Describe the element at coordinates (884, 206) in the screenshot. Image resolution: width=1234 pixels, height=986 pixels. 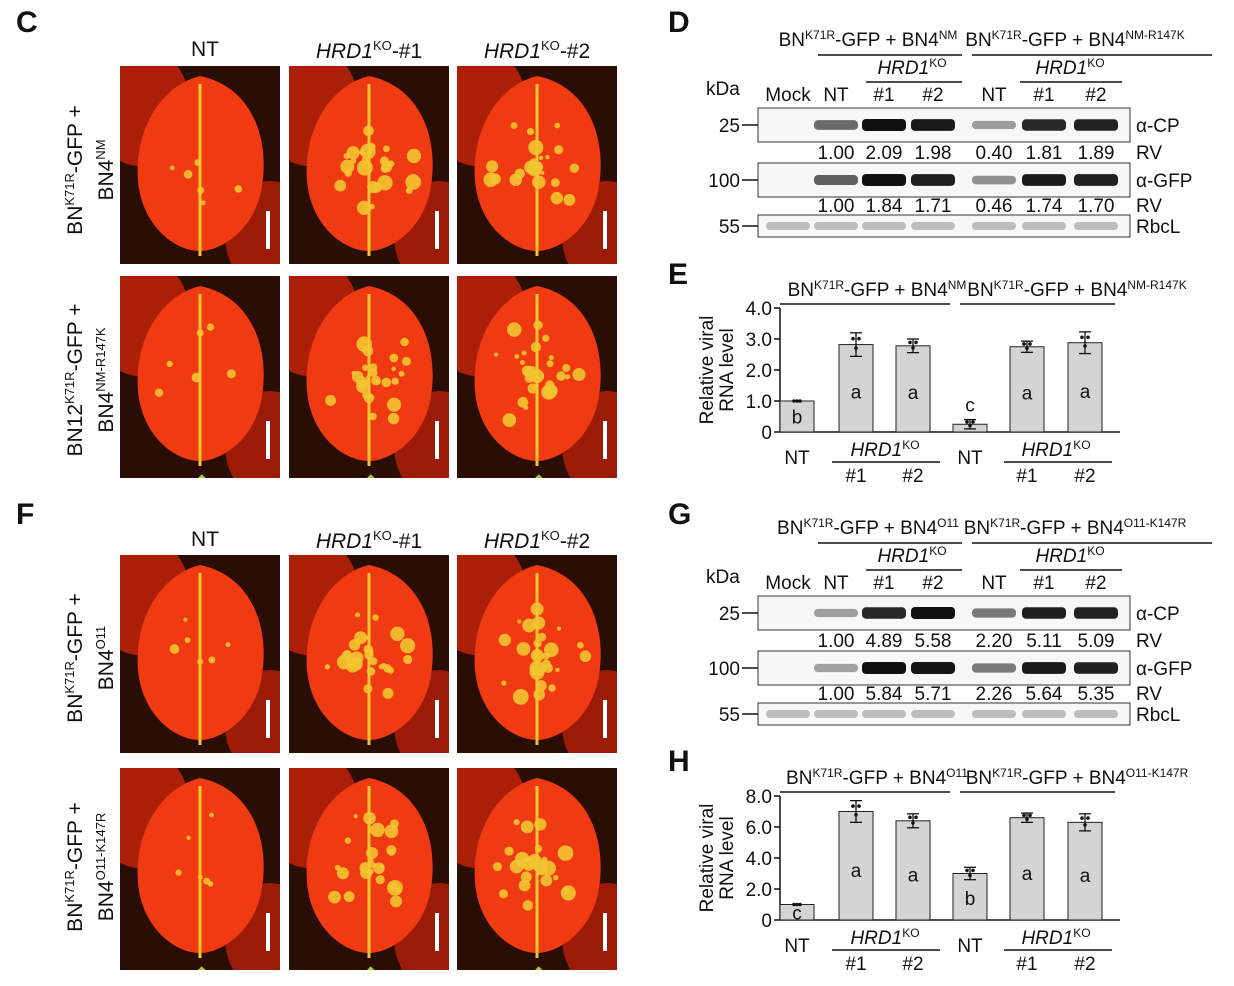
I see `rv-value-gfp: 1.84` at that location.